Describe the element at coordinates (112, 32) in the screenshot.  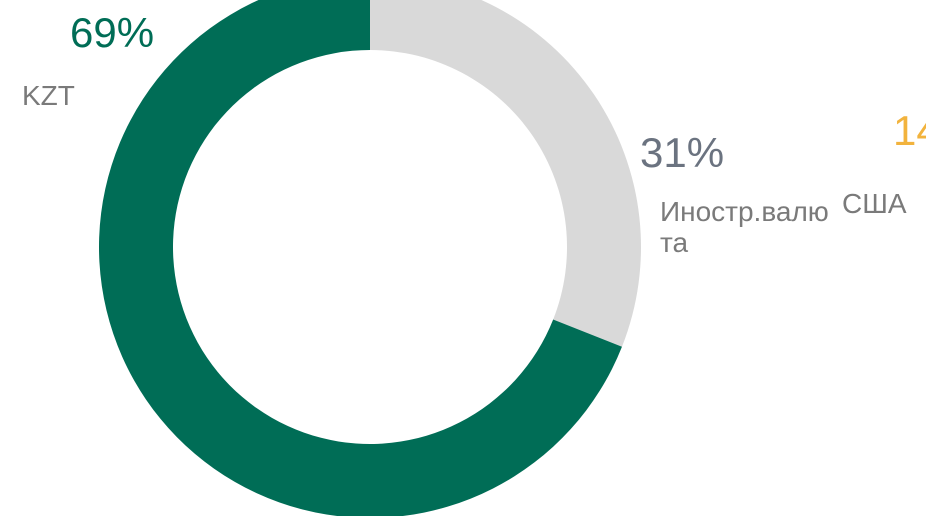
I see `value-label: 69%` at that location.